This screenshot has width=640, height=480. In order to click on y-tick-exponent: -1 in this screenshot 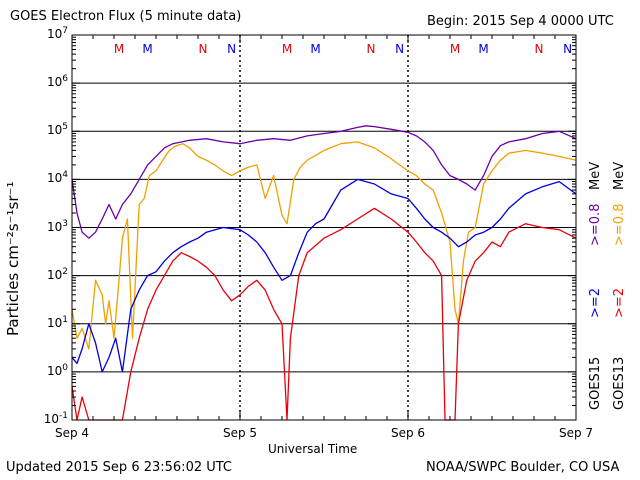, I will do `click(63, 416)`.